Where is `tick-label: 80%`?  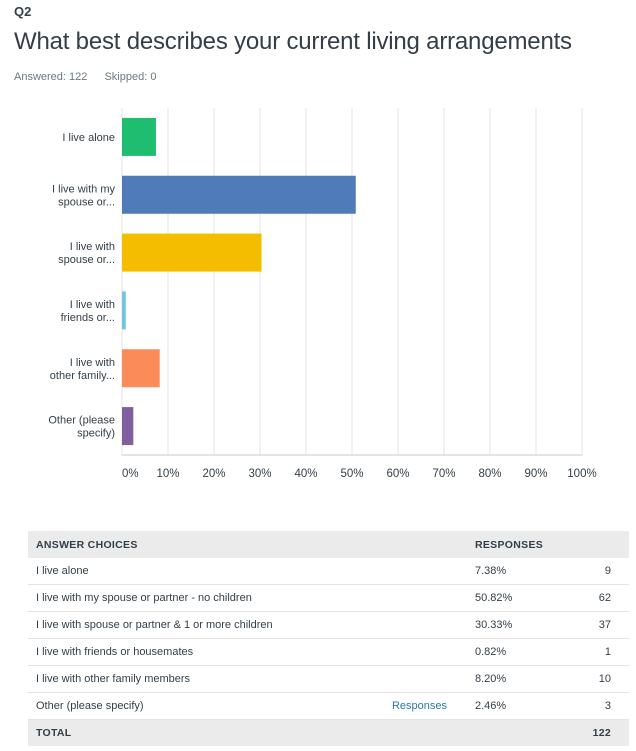 tick-label: 80% is located at coordinates (489, 474).